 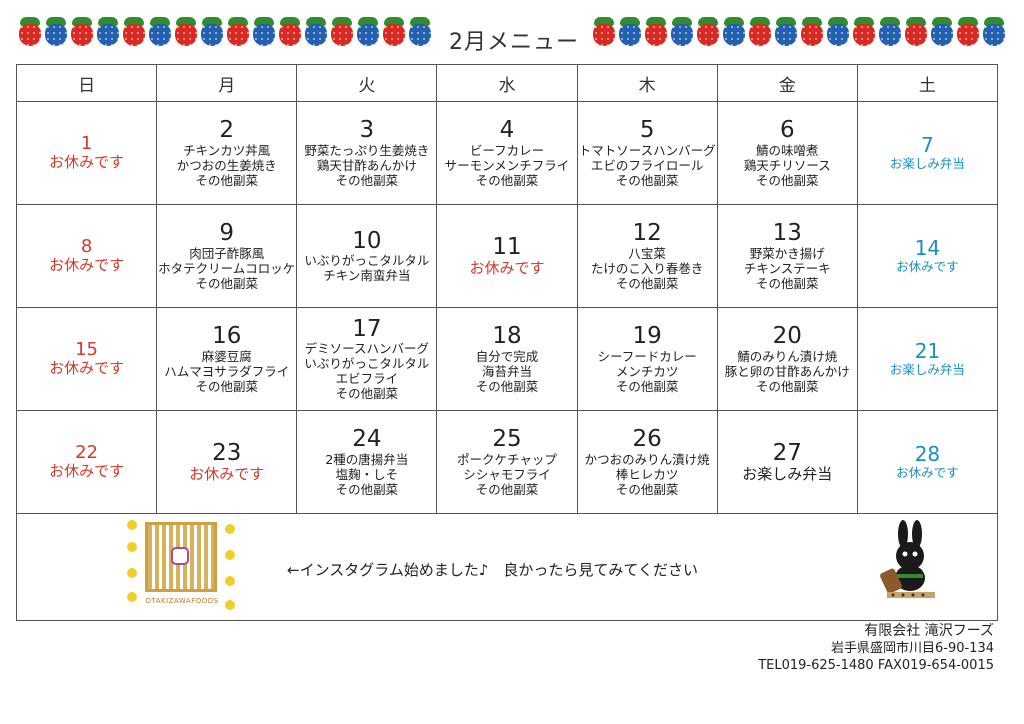 What do you see at coordinates (182, 566) in the screenshot?
I see `qr-code-icon: OTAKIZAWAFOODS` at bounding box center [182, 566].